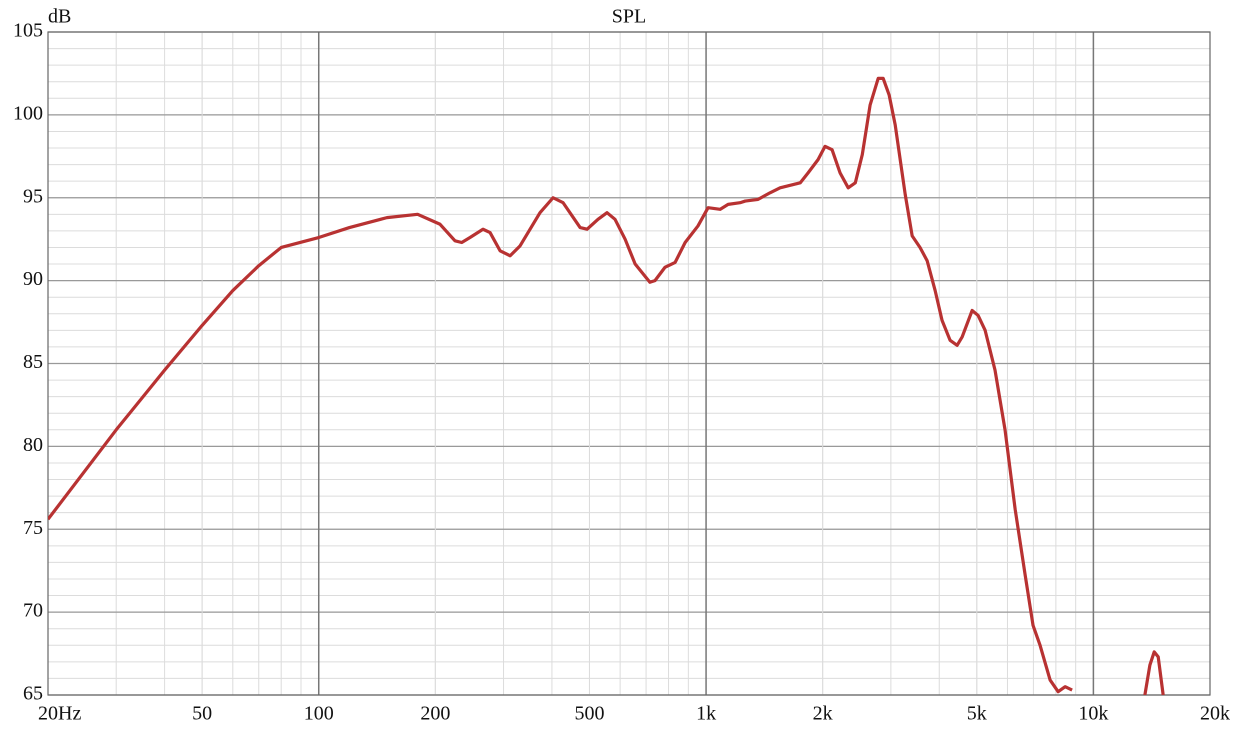 The height and width of the screenshot is (738, 1242). Describe the element at coordinates (59, 714) in the screenshot. I see `x-tick-label: 20Hz` at that location.